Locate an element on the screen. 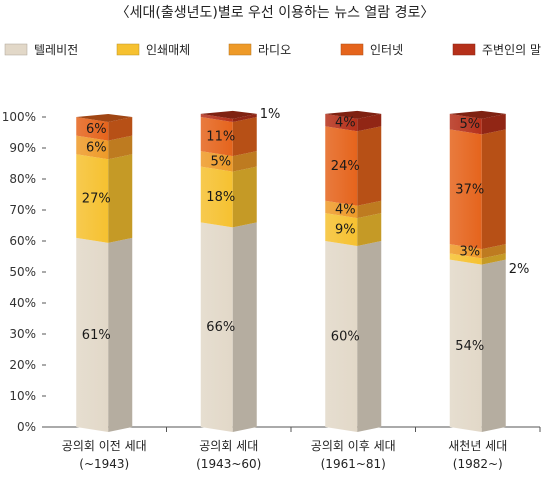 The height and width of the screenshot is (478, 550). bar-3-3-side is located at coordinates (493, 189).